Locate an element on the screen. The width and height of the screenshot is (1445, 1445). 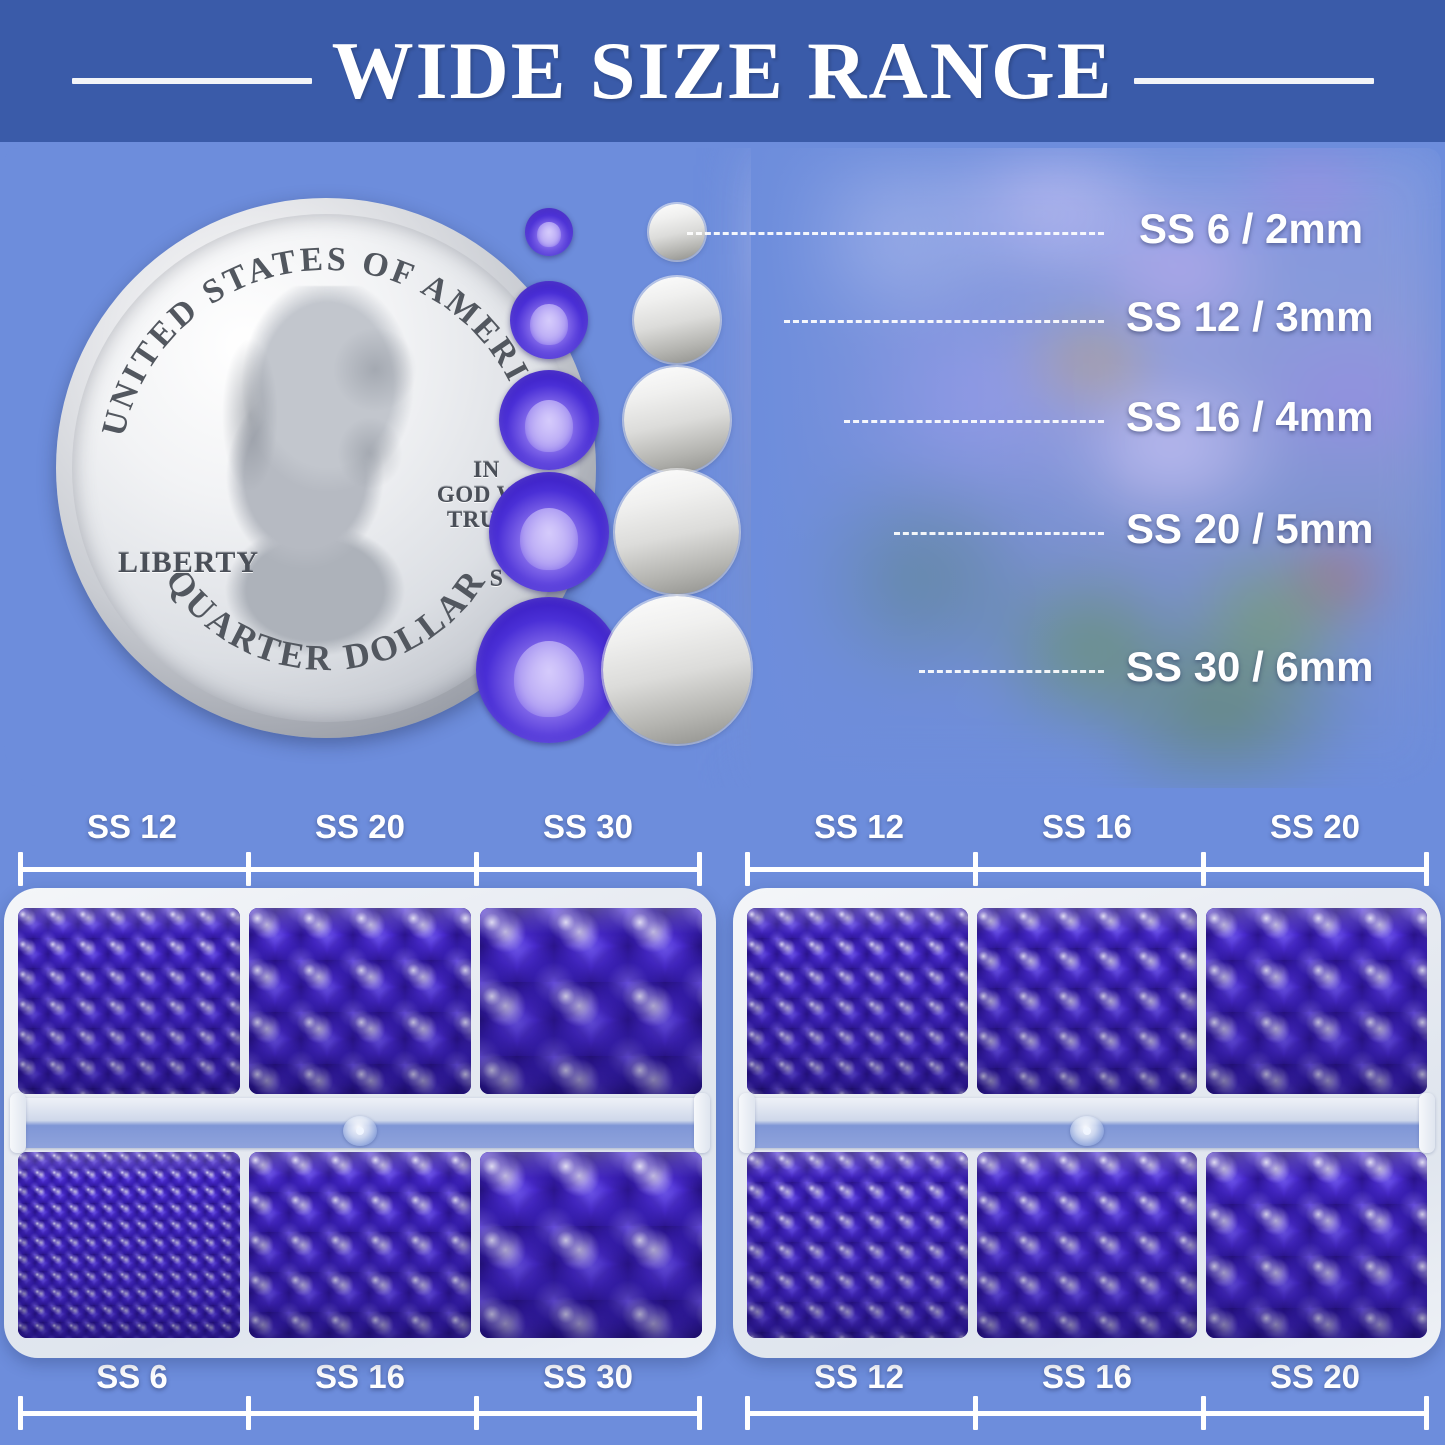
ruler-labels-storage-box-right-bottom: SS 12 SS 16 SS 20 is located at coordinates (1087, 1377).